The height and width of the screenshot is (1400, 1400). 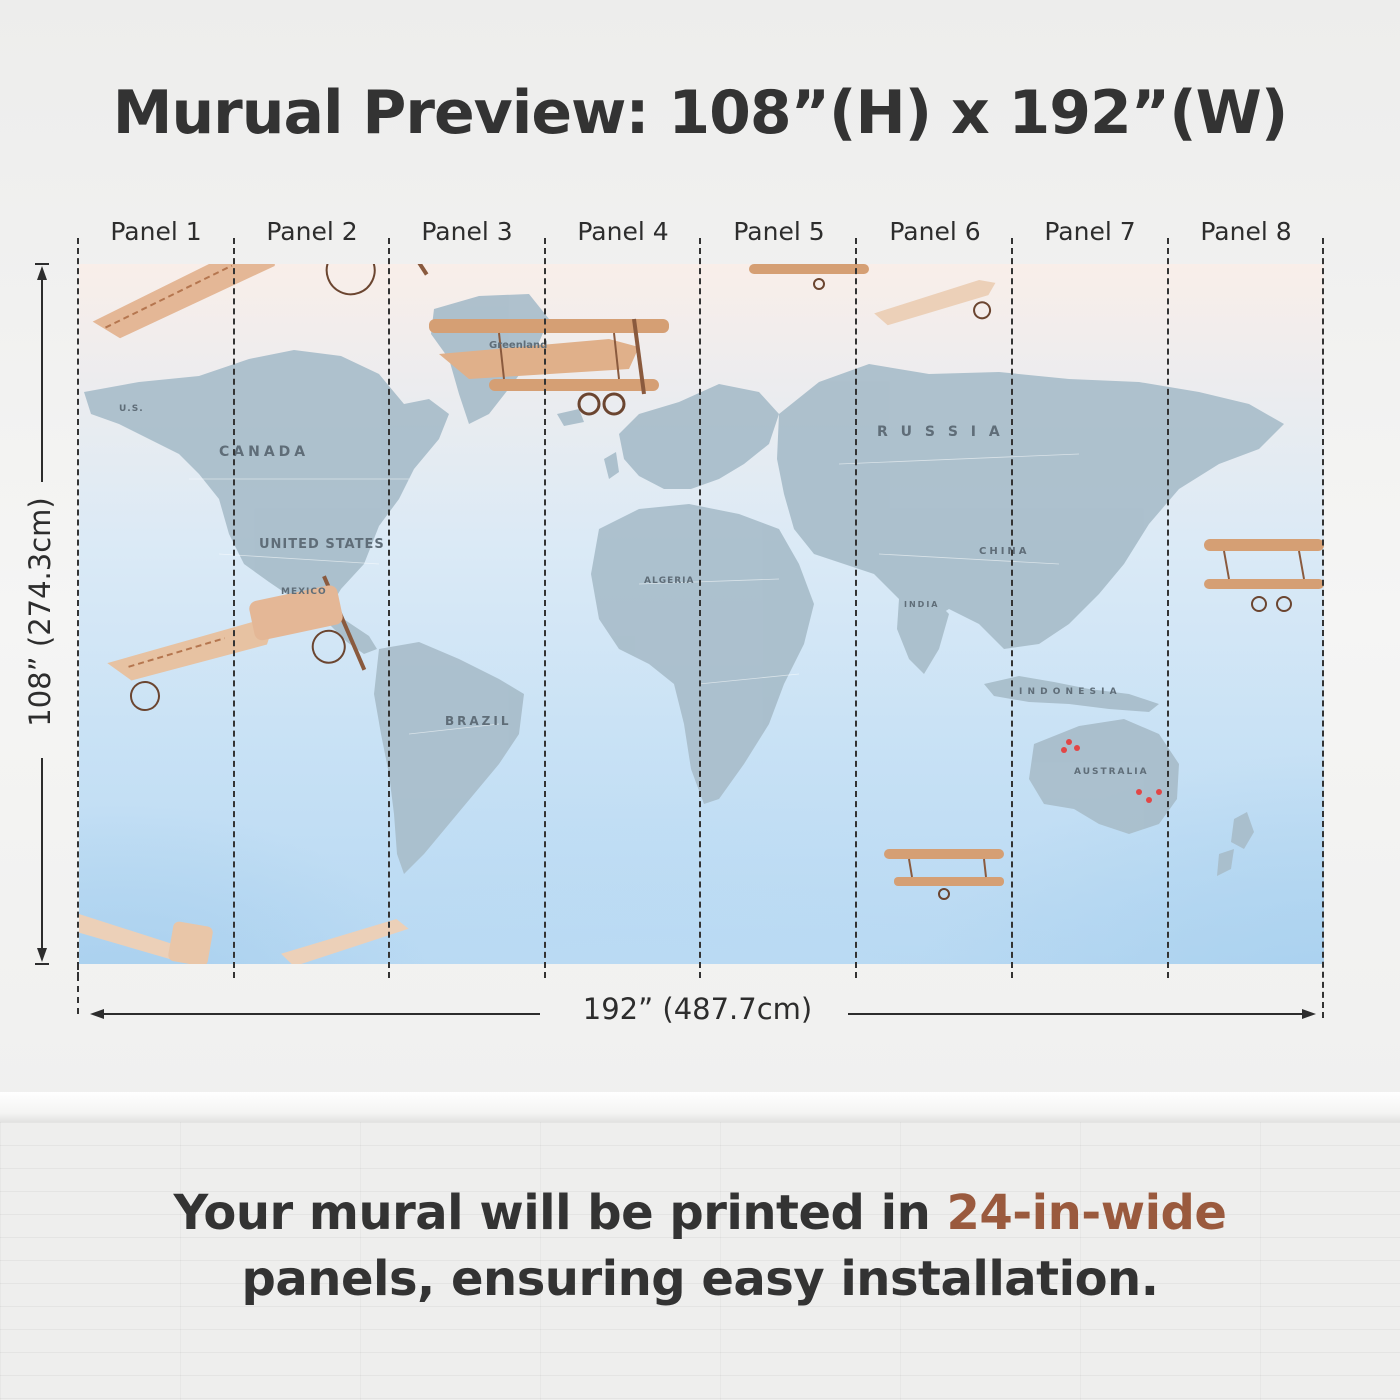 What do you see at coordinates (634, 594) in the screenshot?
I see `border-lines` at bounding box center [634, 594].